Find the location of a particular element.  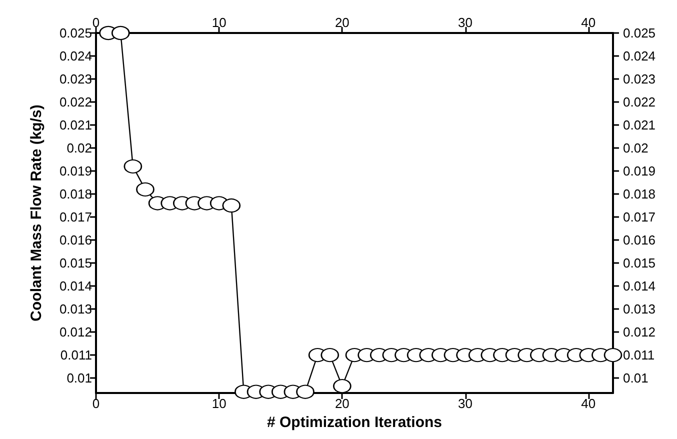

y-tick-label: 0.015 is located at coordinates (75, 263).